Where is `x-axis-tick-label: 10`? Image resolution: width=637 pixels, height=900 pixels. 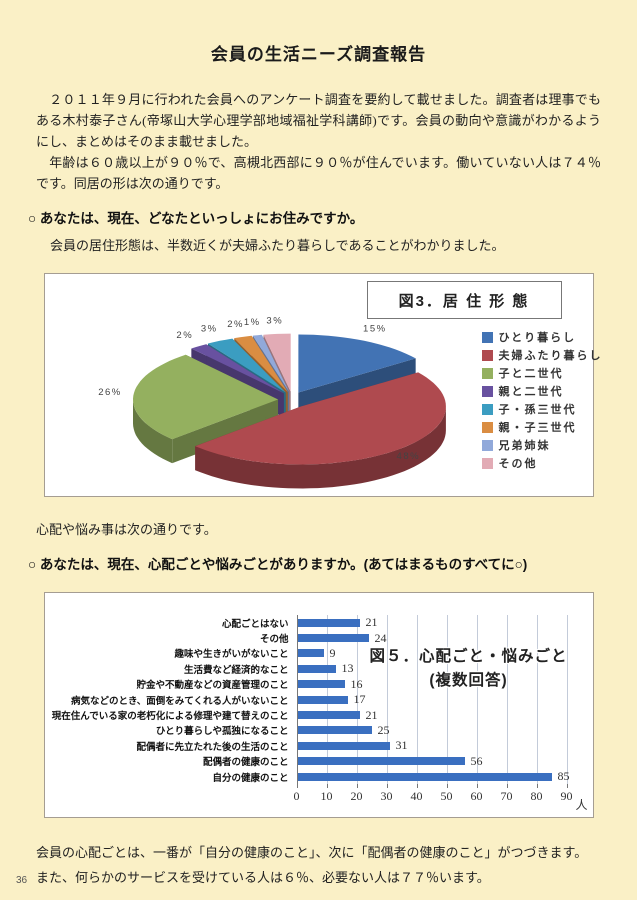 x-axis-tick-label: 10 is located at coordinates (326, 796).